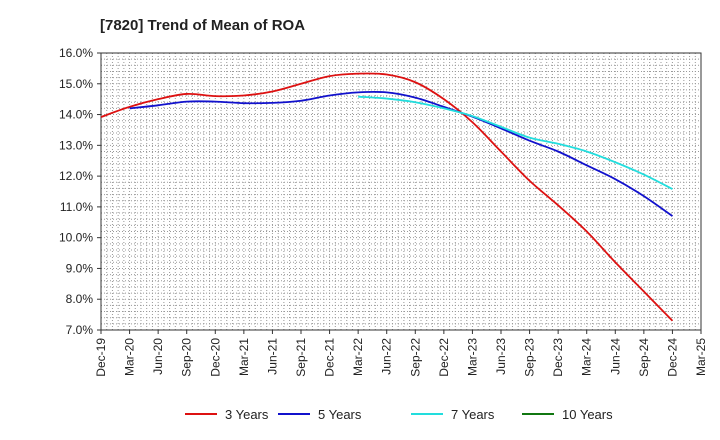 The height and width of the screenshot is (440, 720). Describe the element at coordinates (644, 357) in the screenshot. I see `x-tick-label: Sep-24` at that location.